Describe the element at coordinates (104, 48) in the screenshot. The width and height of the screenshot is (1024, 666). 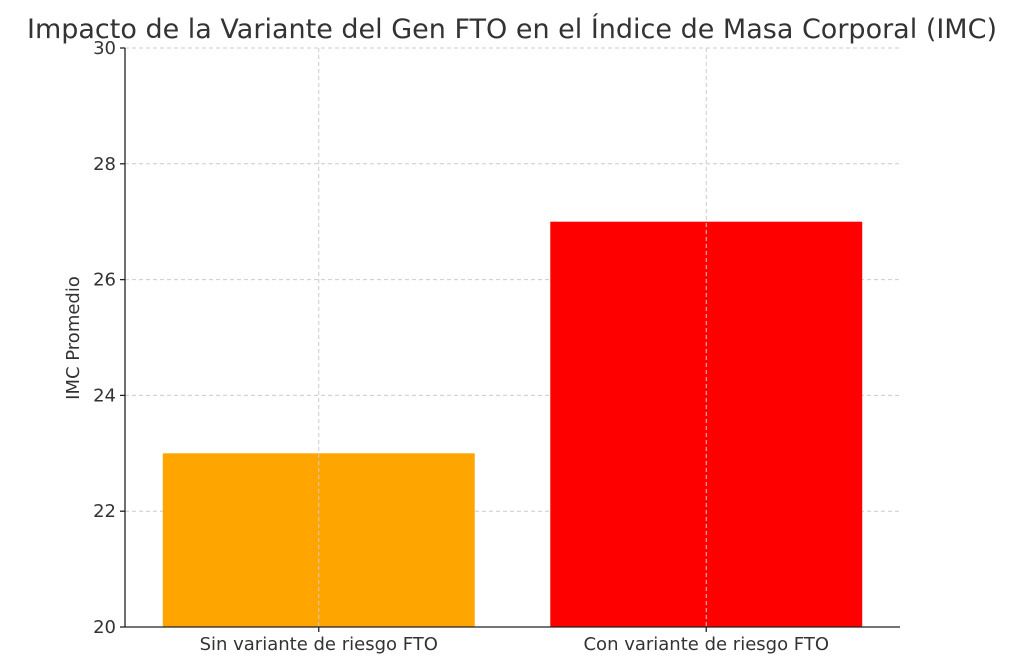
I see `y-tick-label: 30` at that location.